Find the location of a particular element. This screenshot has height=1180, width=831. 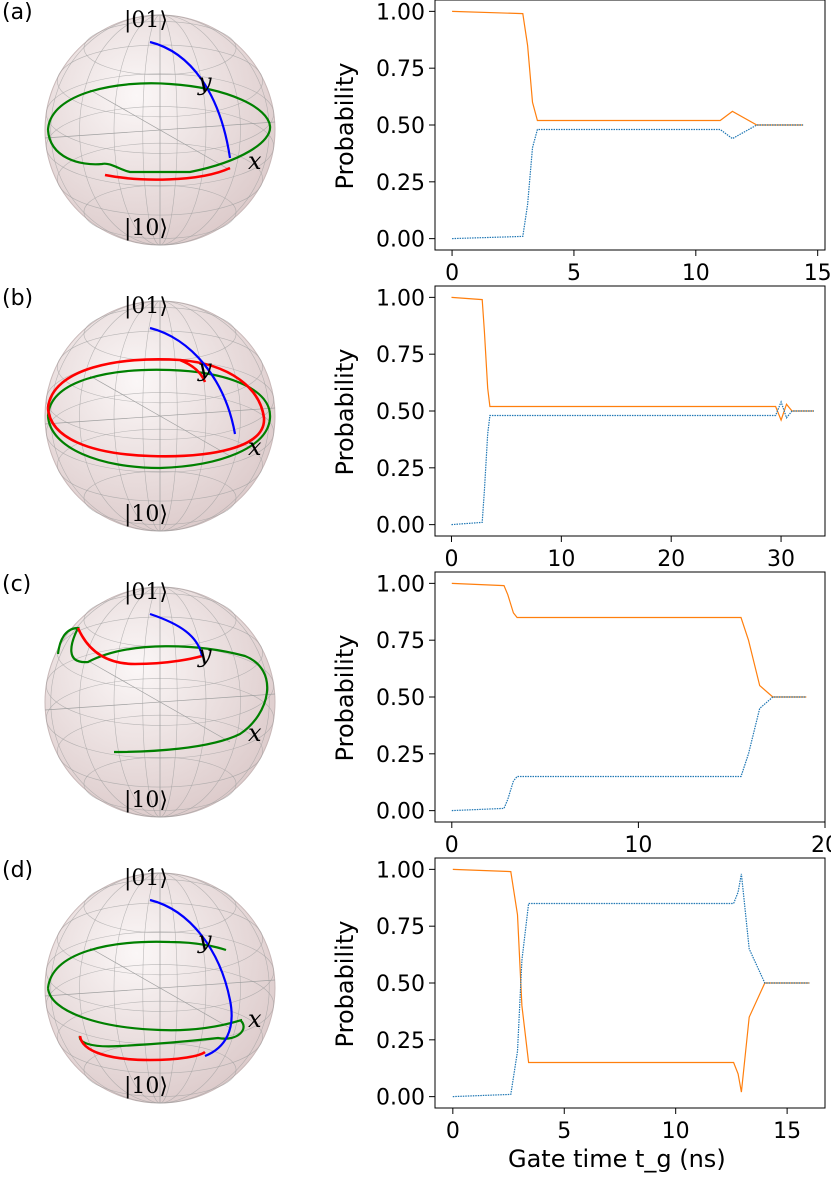

axis-y-label-b: y is located at coordinates (205, 368).